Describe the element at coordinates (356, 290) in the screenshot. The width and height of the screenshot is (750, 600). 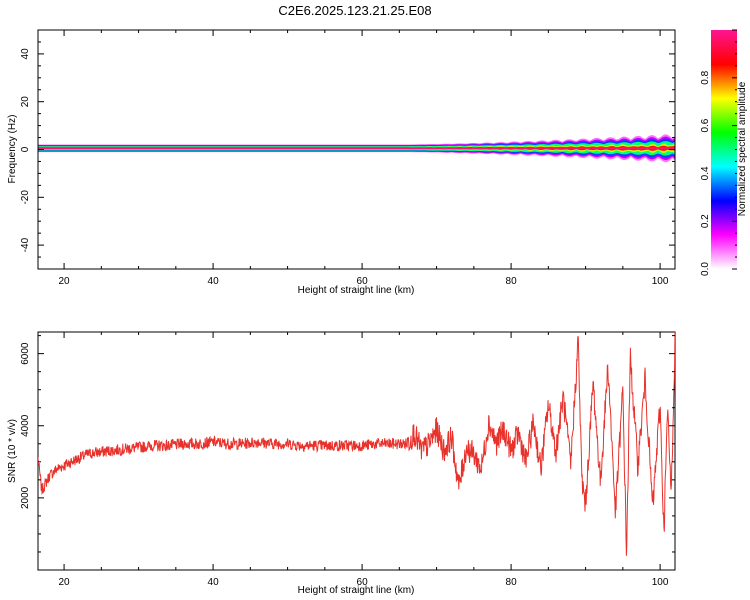
I see `spectrogram-xlabel: Height of straight line (km)` at that location.